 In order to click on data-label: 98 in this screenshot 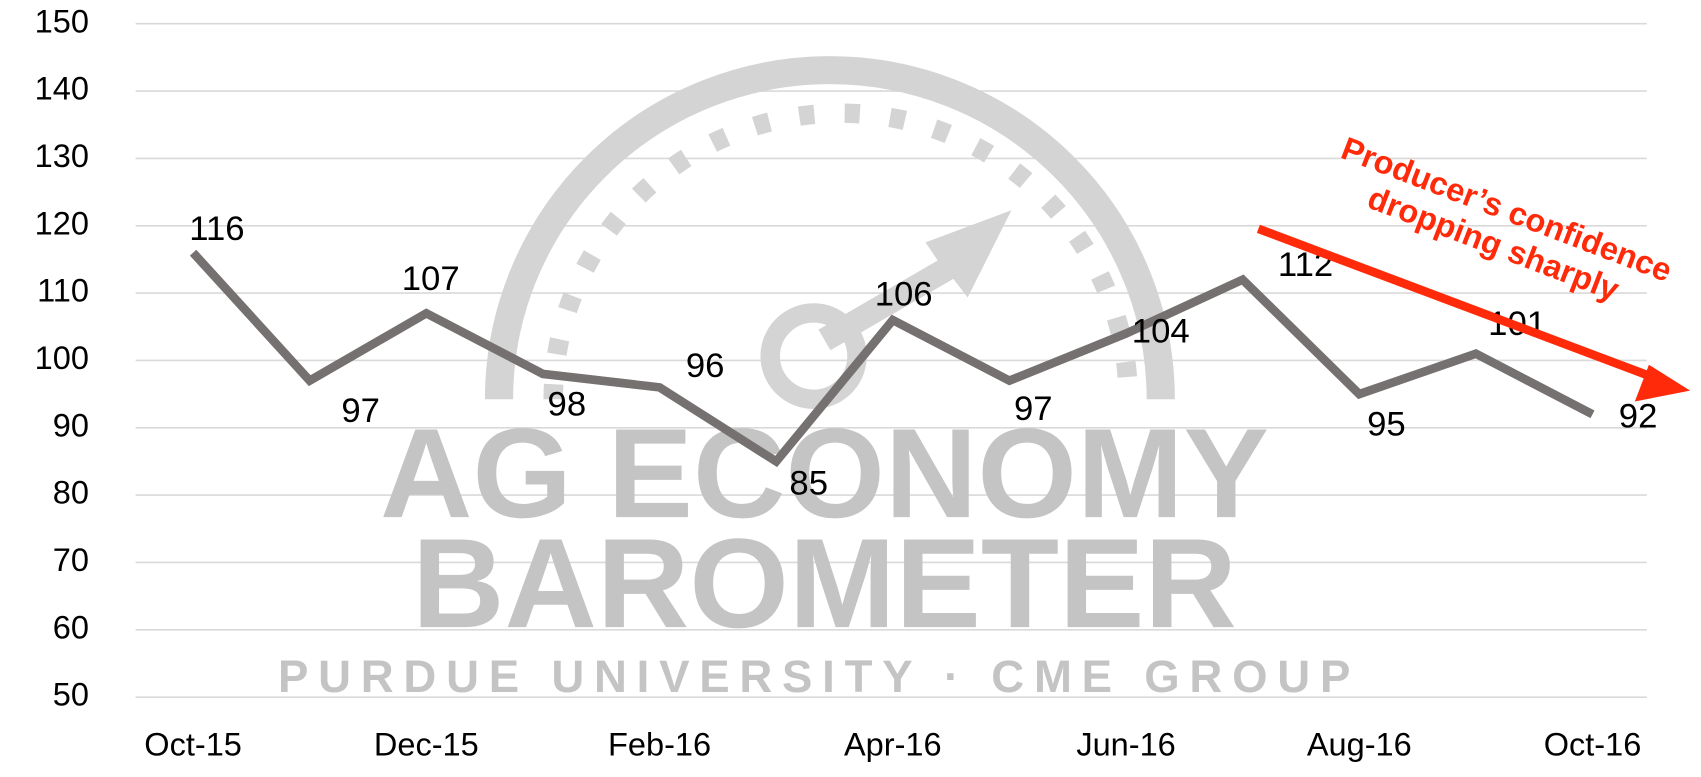, I will do `click(567, 404)`.